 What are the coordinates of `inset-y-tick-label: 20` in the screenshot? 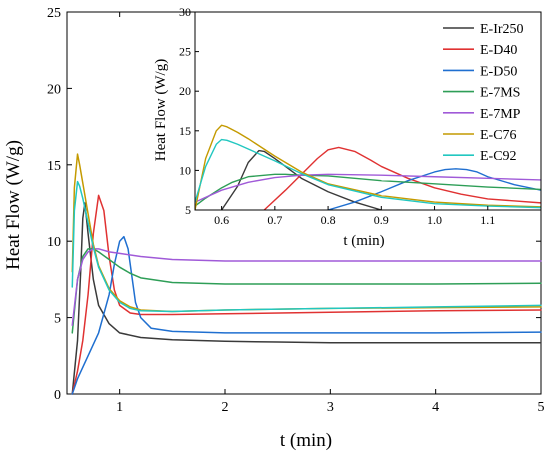 It's located at (185, 91).